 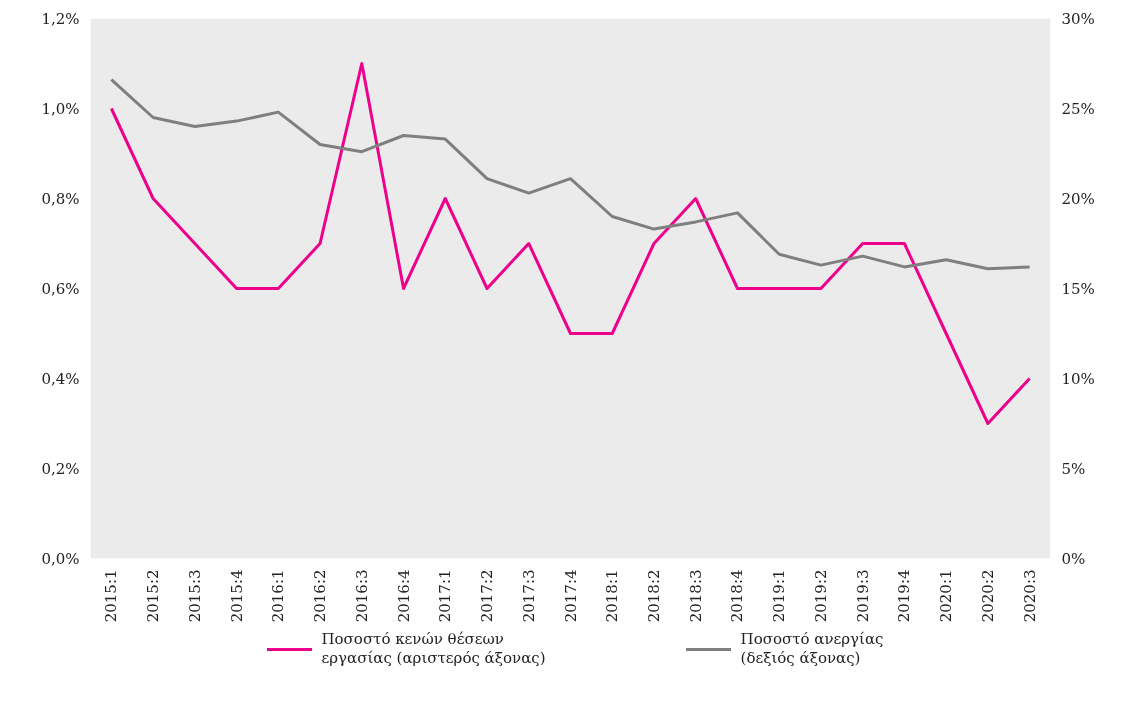 I want to click on y-tick-label: 0,8%, so click(x=60, y=198).